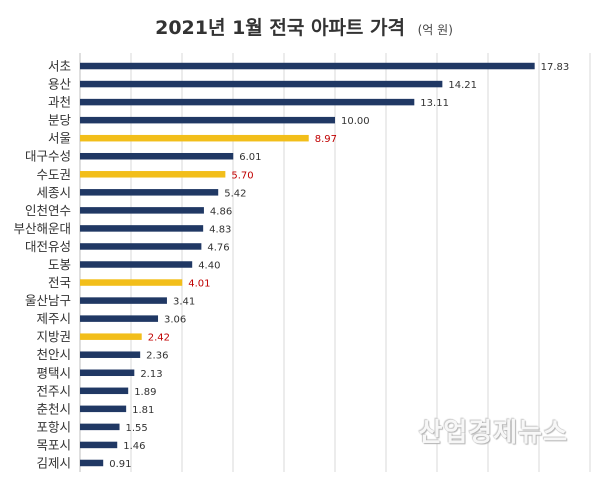 The image size is (606, 483). What do you see at coordinates (60, 84) in the screenshot?
I see `category-label: 용산` at bounding box center [60, 84].